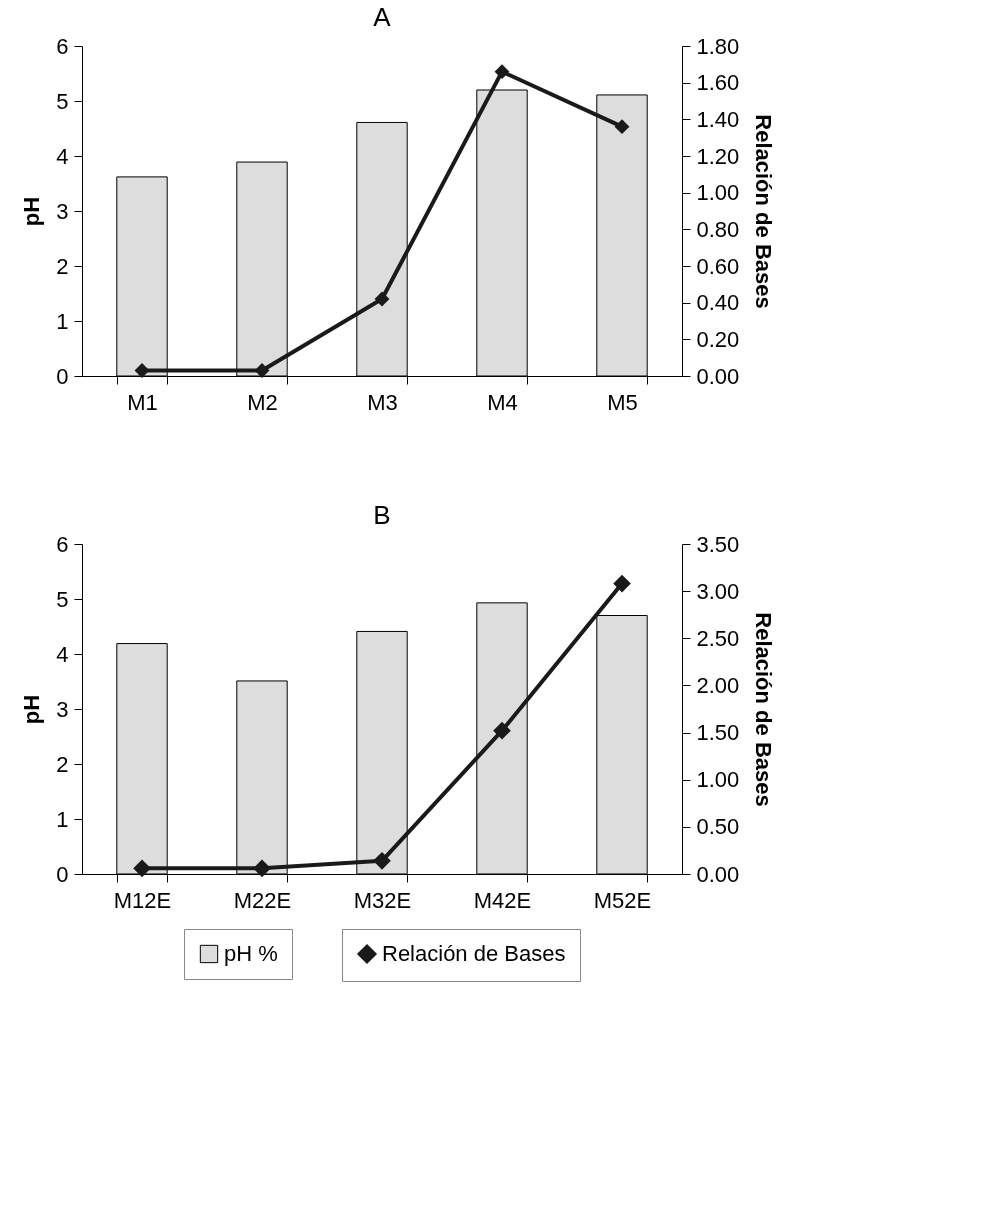 The height and width of the screenshot is (1217, 984). Describe the element at coordinates (622, 900) in the screenshot. I see `x-tick-label: M52E` at that location.